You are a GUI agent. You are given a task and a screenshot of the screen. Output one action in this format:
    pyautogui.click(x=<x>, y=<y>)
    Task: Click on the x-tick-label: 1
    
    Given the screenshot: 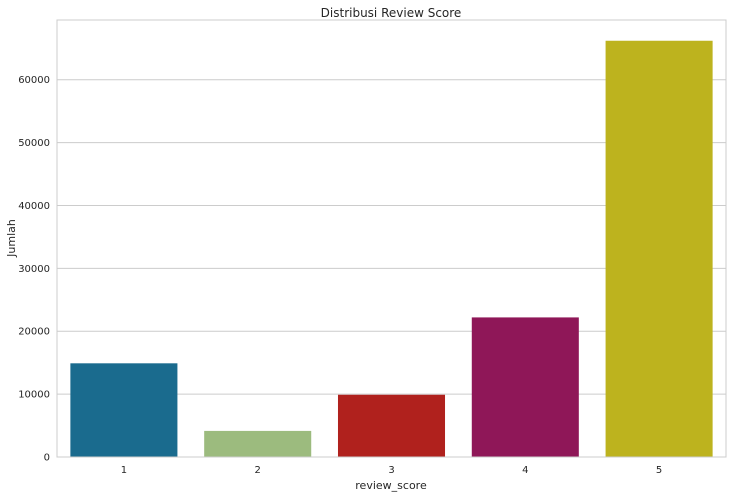 What is the action you would take?
    pyautogui.click(x=124, y=470)
    